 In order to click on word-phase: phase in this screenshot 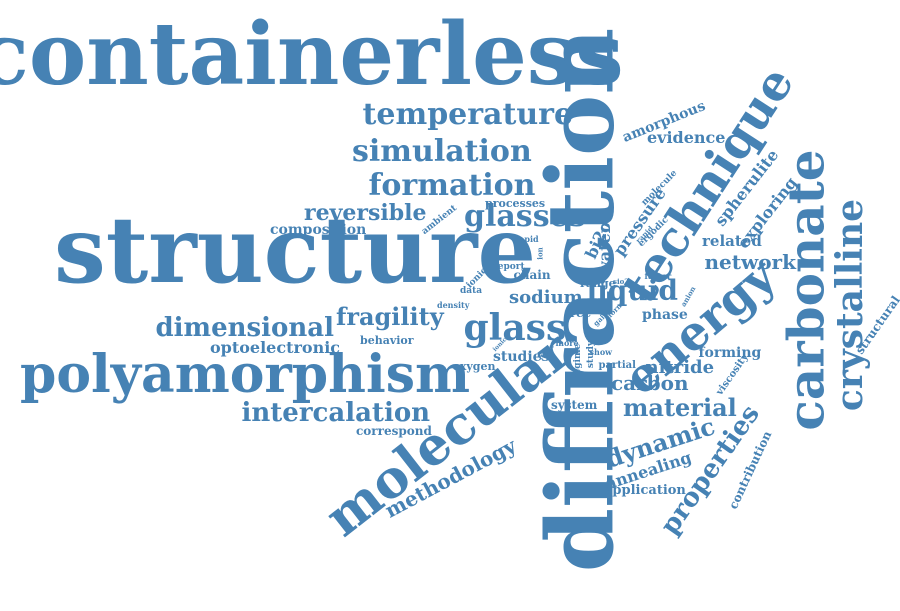, I will do `click(665, 315)`.